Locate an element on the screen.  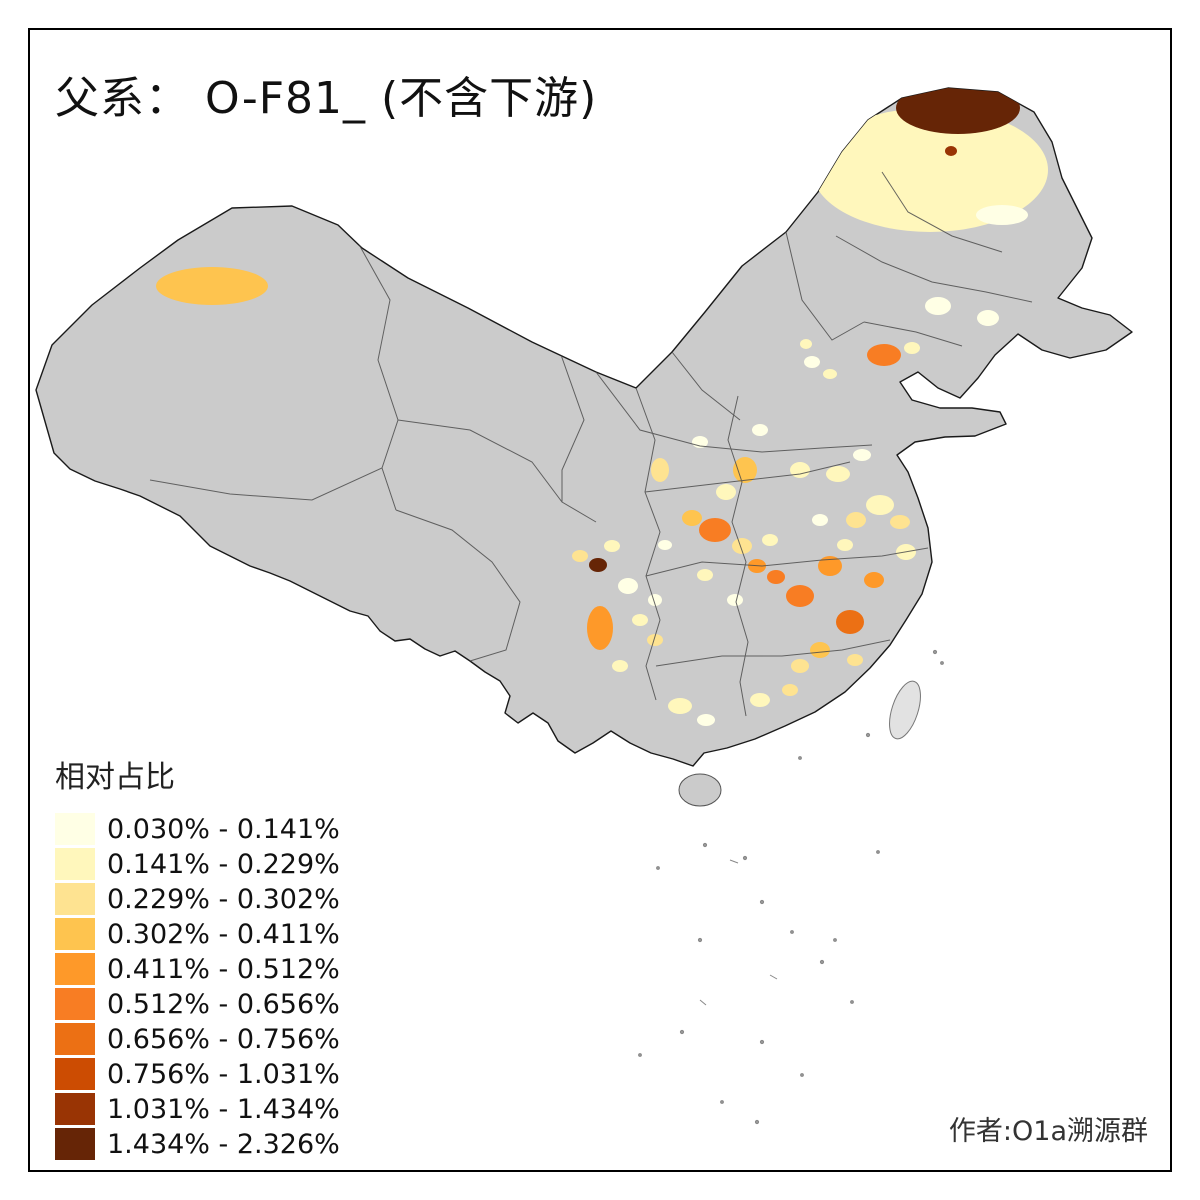
legend-item: 0.512% - 0.656% is located at coordinates (197, 1004).